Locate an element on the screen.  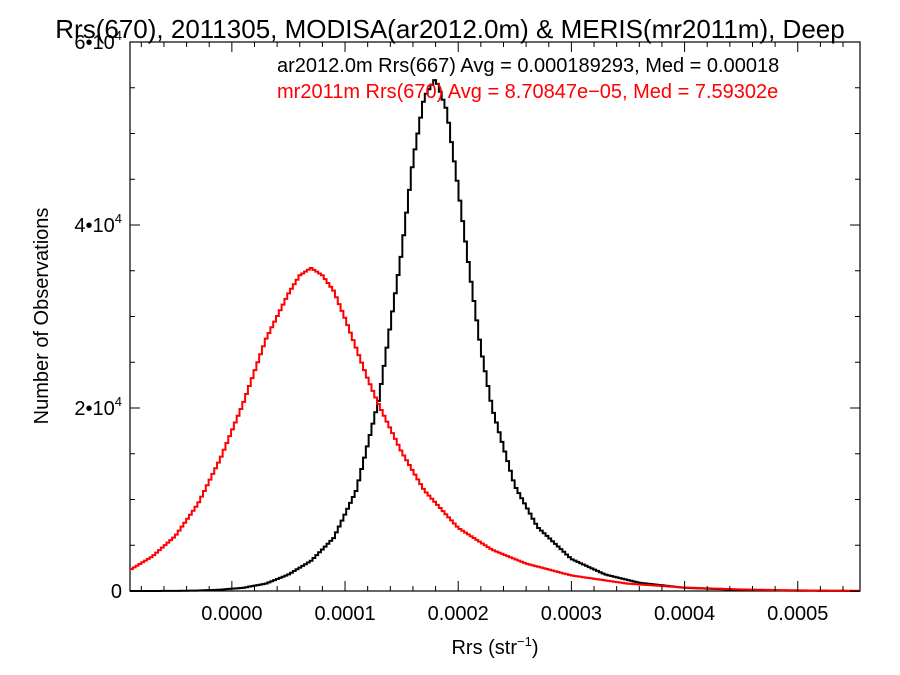
x-tick-label: 0.0000 is located at coordinates (231, 614).